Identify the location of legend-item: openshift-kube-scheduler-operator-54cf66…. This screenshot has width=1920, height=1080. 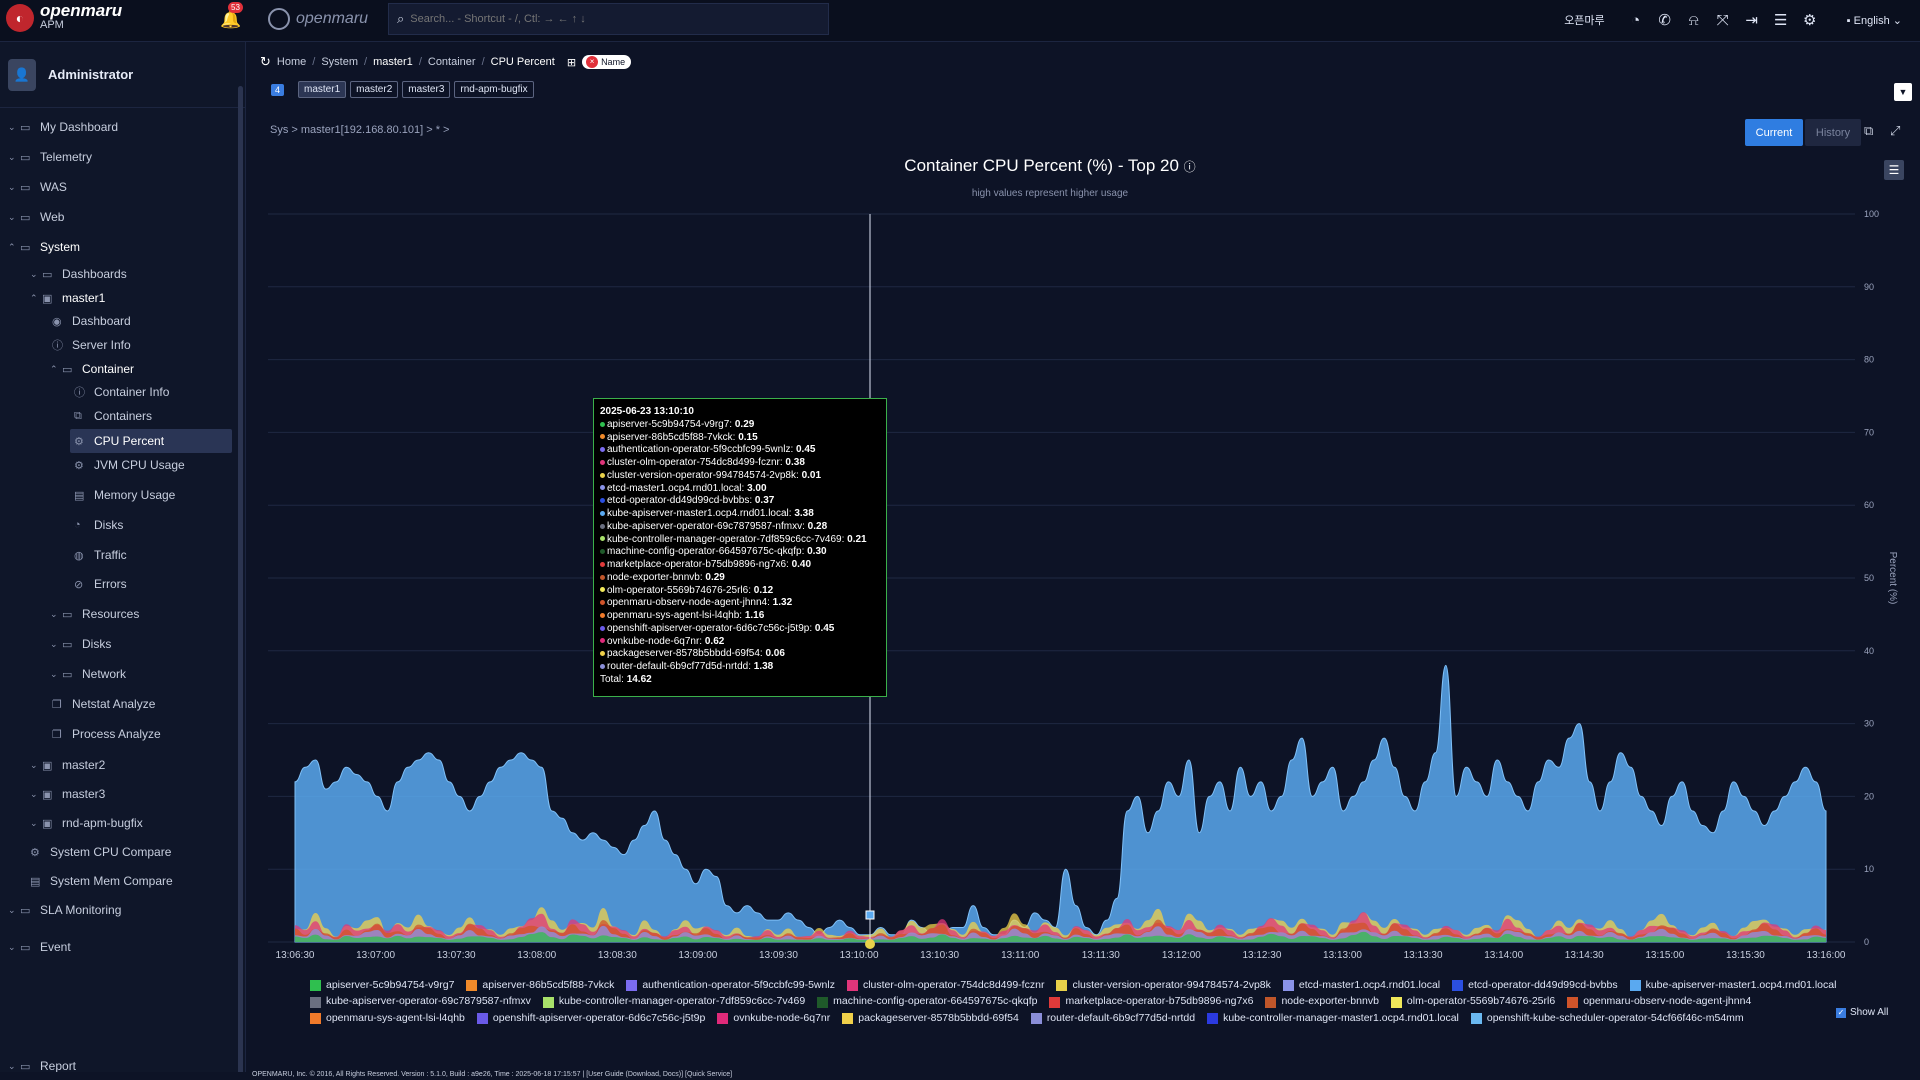
(1607, 1019).